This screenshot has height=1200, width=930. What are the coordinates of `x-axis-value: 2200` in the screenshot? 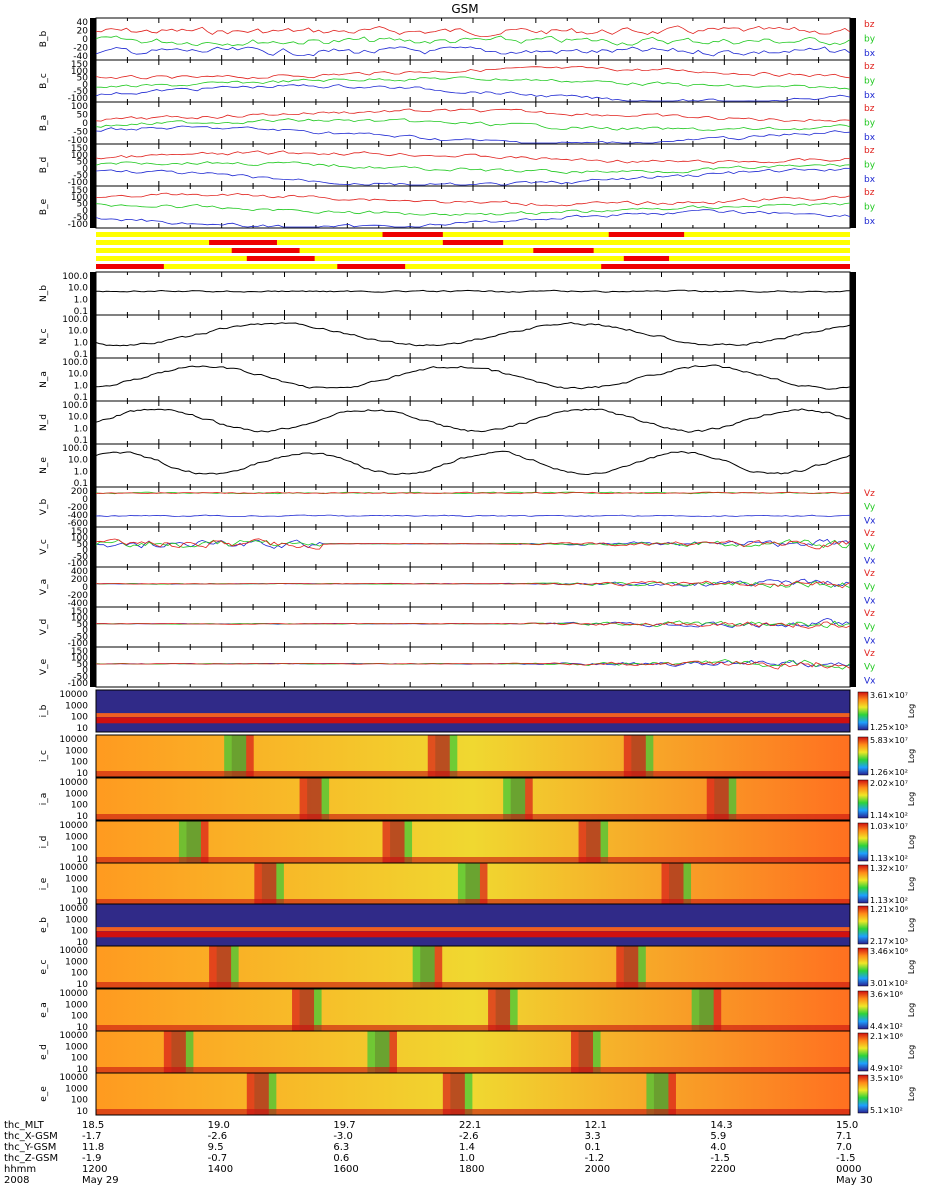 It's located at (722, 1169).